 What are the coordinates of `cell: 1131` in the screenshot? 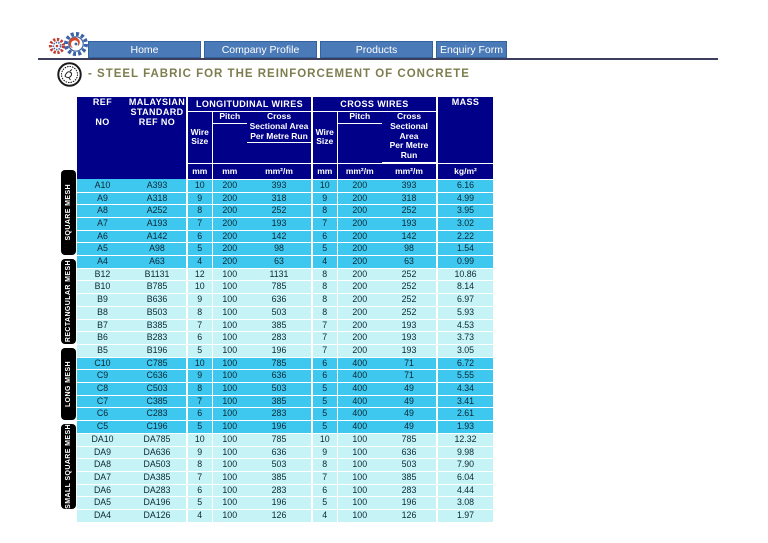 It's located at (279, 275).